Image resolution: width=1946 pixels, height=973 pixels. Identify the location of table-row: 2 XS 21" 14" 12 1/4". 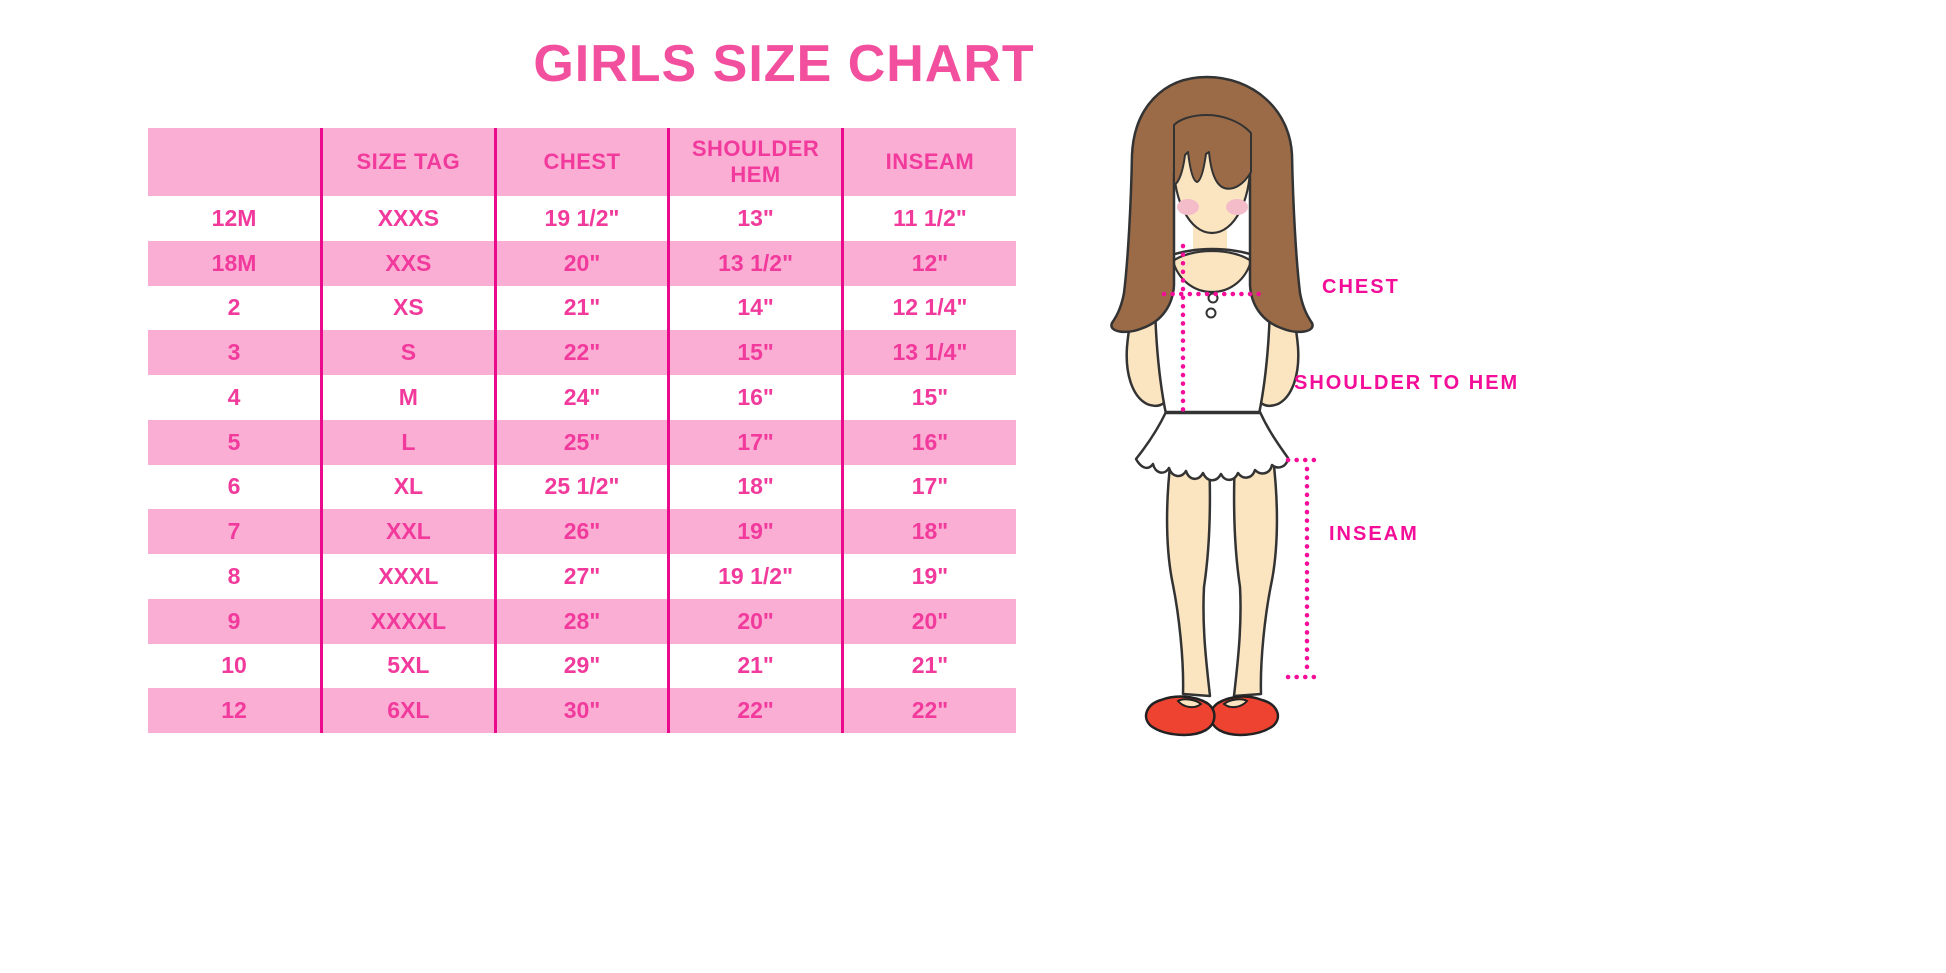
(582, 308).